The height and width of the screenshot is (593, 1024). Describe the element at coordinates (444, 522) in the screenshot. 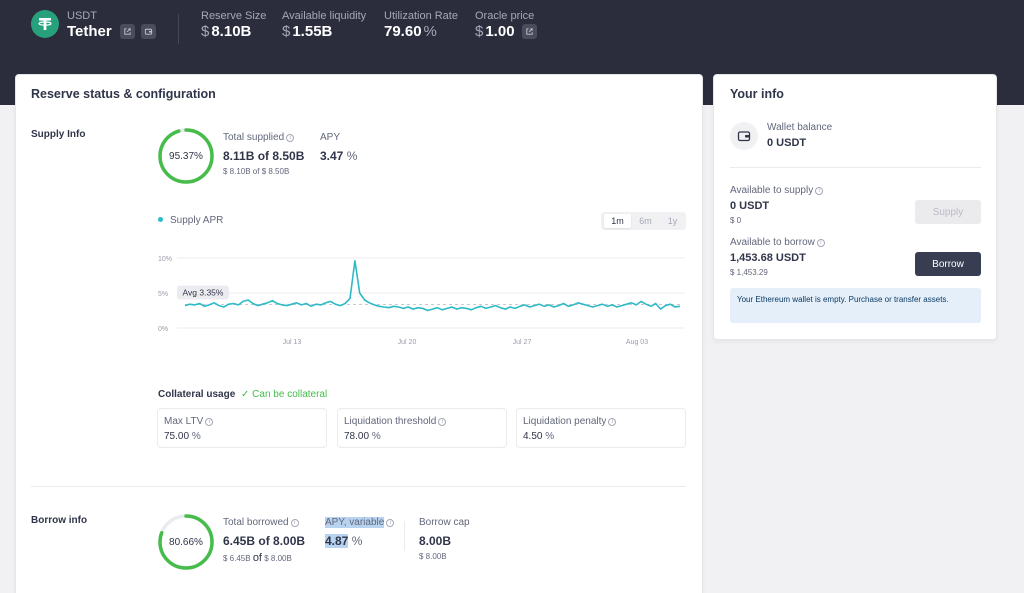

I see `borrow-cap-label: Borrow cap` at that location.